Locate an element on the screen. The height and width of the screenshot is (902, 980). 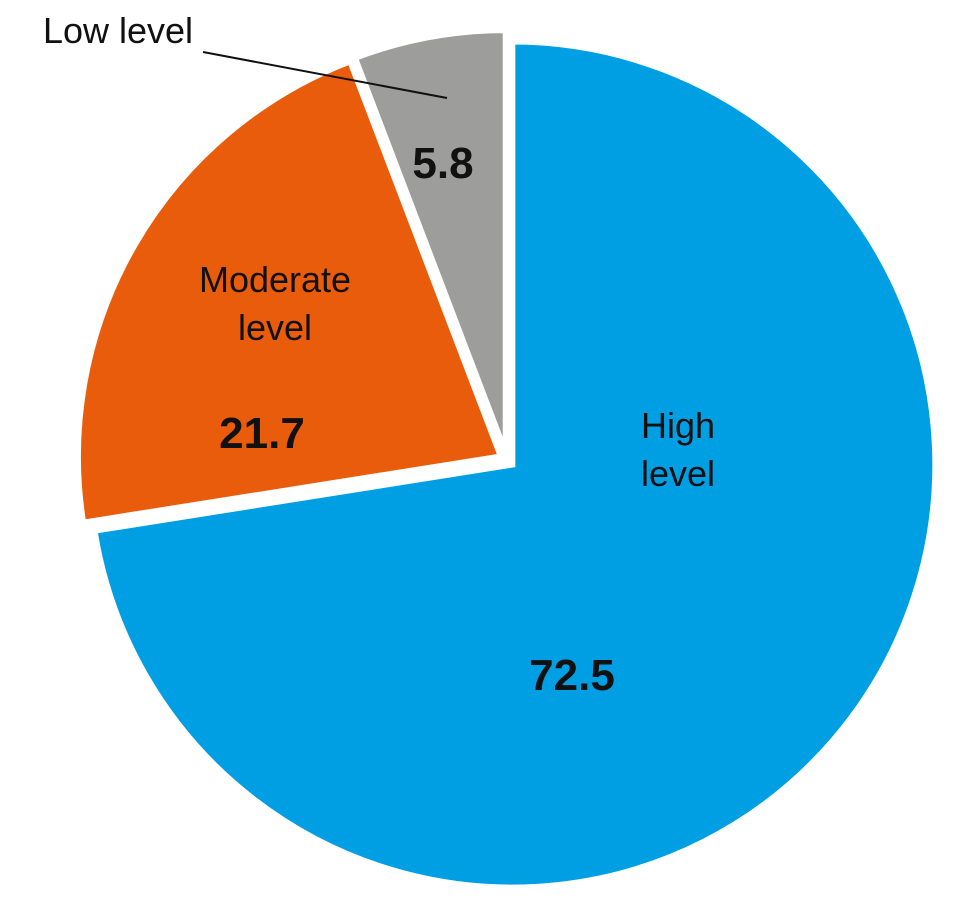
leader-lines is located at coordinates (325, 75).